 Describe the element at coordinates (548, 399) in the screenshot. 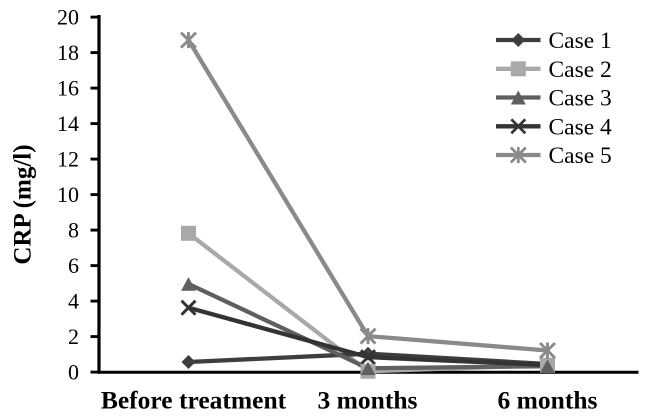

I see `svg-text: 6 months` at that location.